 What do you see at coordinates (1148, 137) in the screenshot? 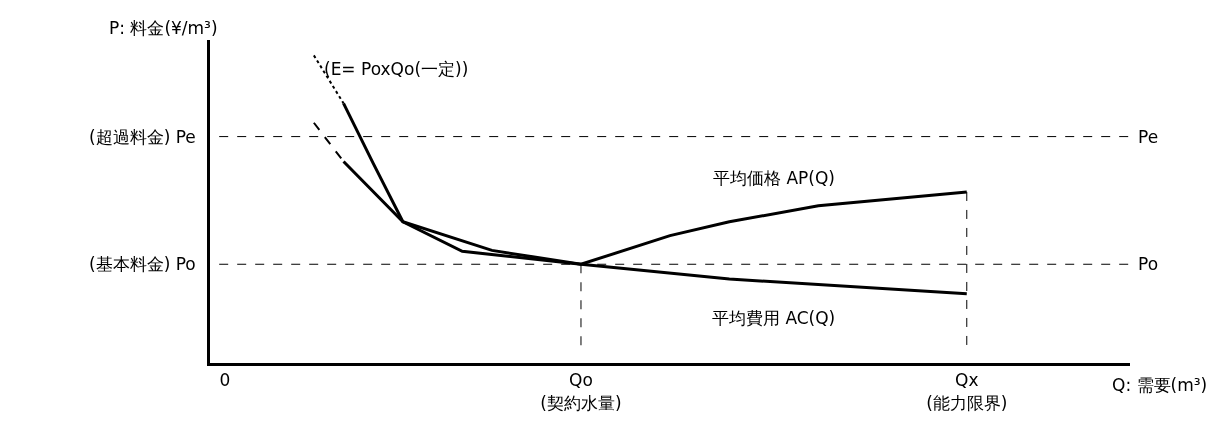
I see `text: Pe` at bounding box center [1148, 137].